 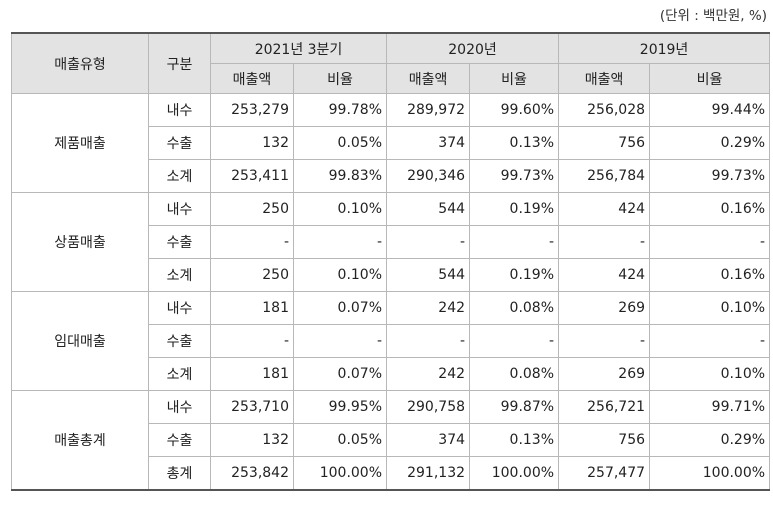 What do you see at coordinates (179, 473) in the screenshot?
I see `division-cell: 총계` at bounding box center [179, 473].